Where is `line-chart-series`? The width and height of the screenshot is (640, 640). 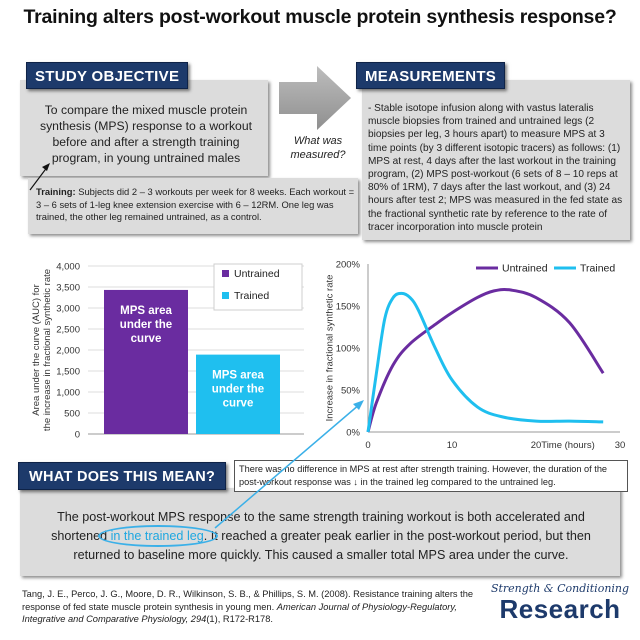 line-chart-series is located at coordinates (485, 360).